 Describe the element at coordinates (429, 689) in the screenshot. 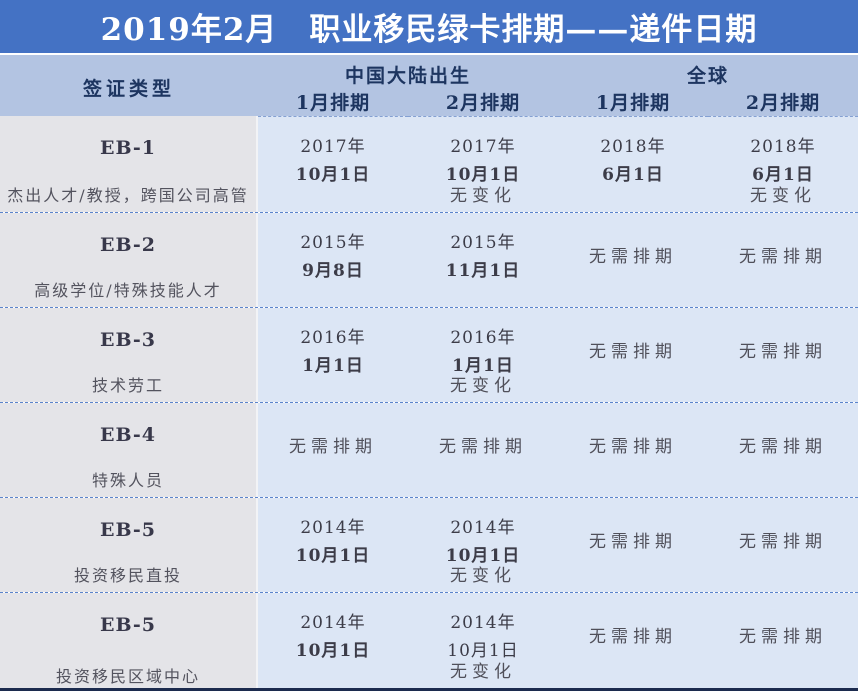

I see `bottom-border-bar` at that location.